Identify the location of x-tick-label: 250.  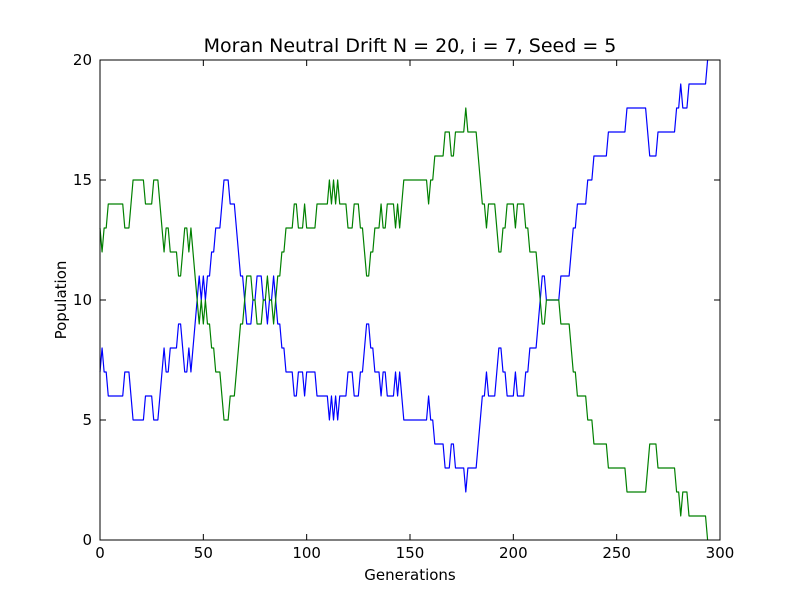
(616, 553).